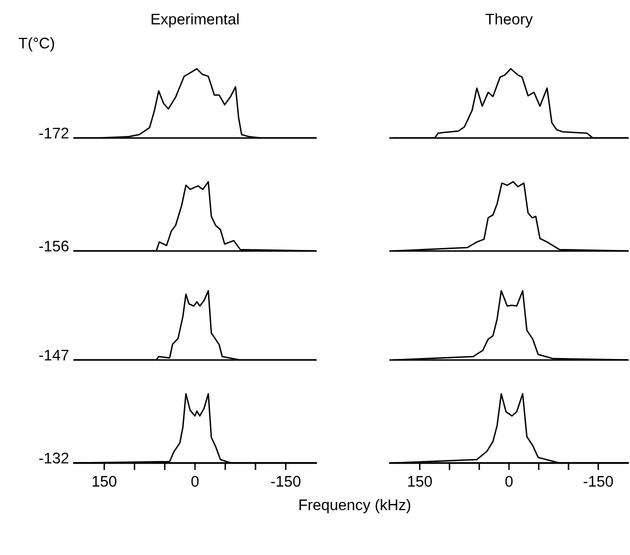 The height and width of the screenshot is (555, 630). What do you see at coordinates (53, 246) in the screenshot?
I see `y-axis-title: -156` at bounding box center [53, 246].